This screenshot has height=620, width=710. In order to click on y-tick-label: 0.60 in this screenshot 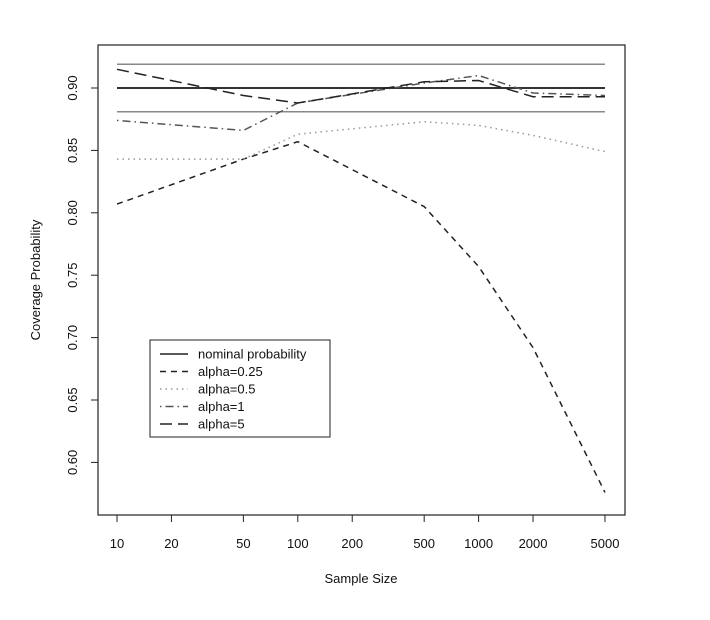, I will do `click(72, 462)`.